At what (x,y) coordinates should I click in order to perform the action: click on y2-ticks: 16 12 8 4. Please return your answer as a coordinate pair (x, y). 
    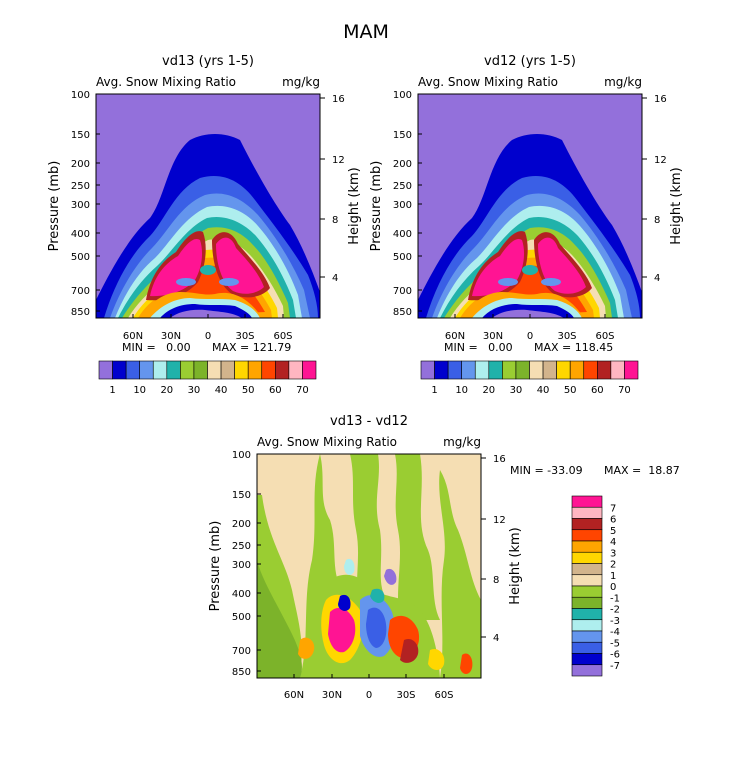
    Looking at the image, I should click on (654, 189).